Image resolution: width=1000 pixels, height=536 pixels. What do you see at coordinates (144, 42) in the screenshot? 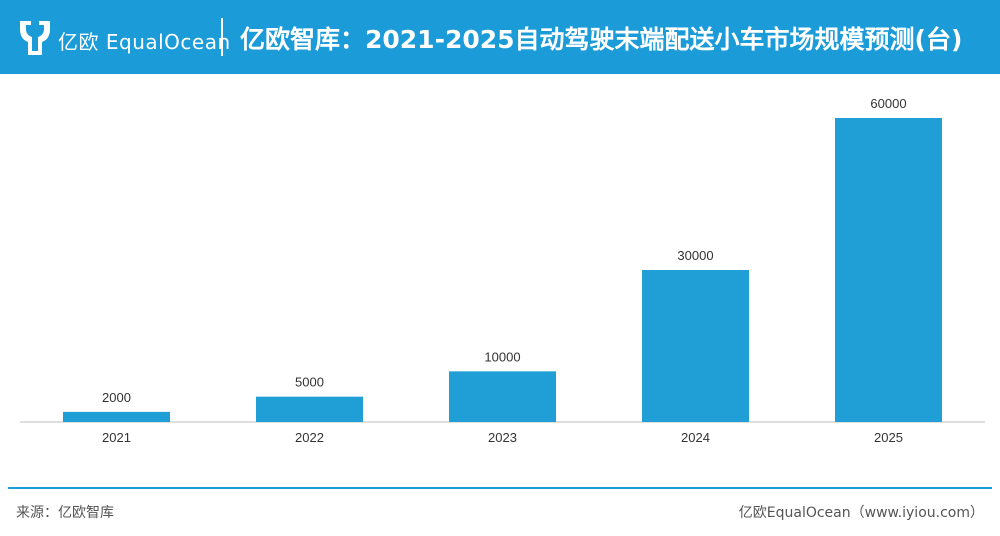
I see `brand-name: 亿欧 EqualOcean` at bounding box center [144, 42].